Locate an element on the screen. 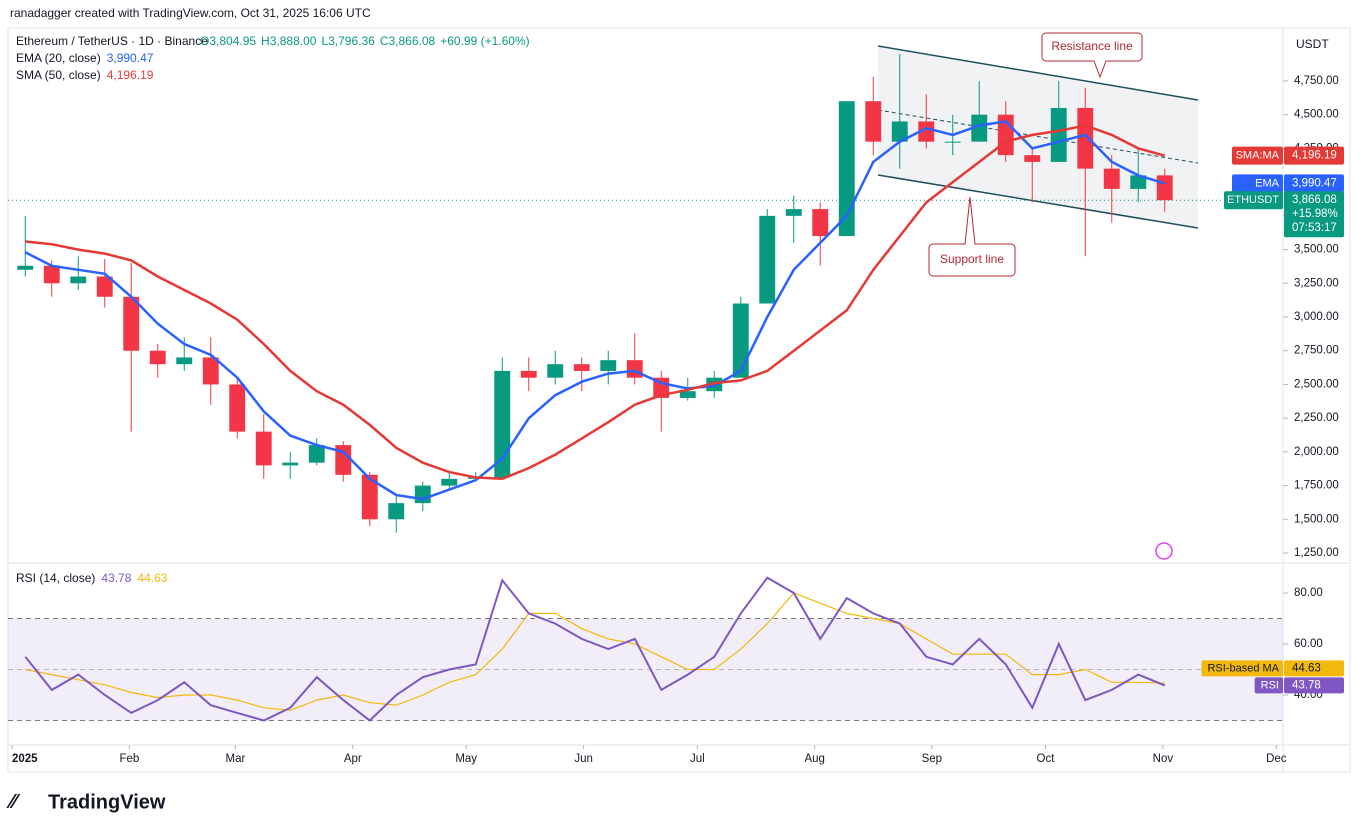 Image resolution: width=1359 pixels, height=833 pixels. support-line is located at coordinates (1038, 201).